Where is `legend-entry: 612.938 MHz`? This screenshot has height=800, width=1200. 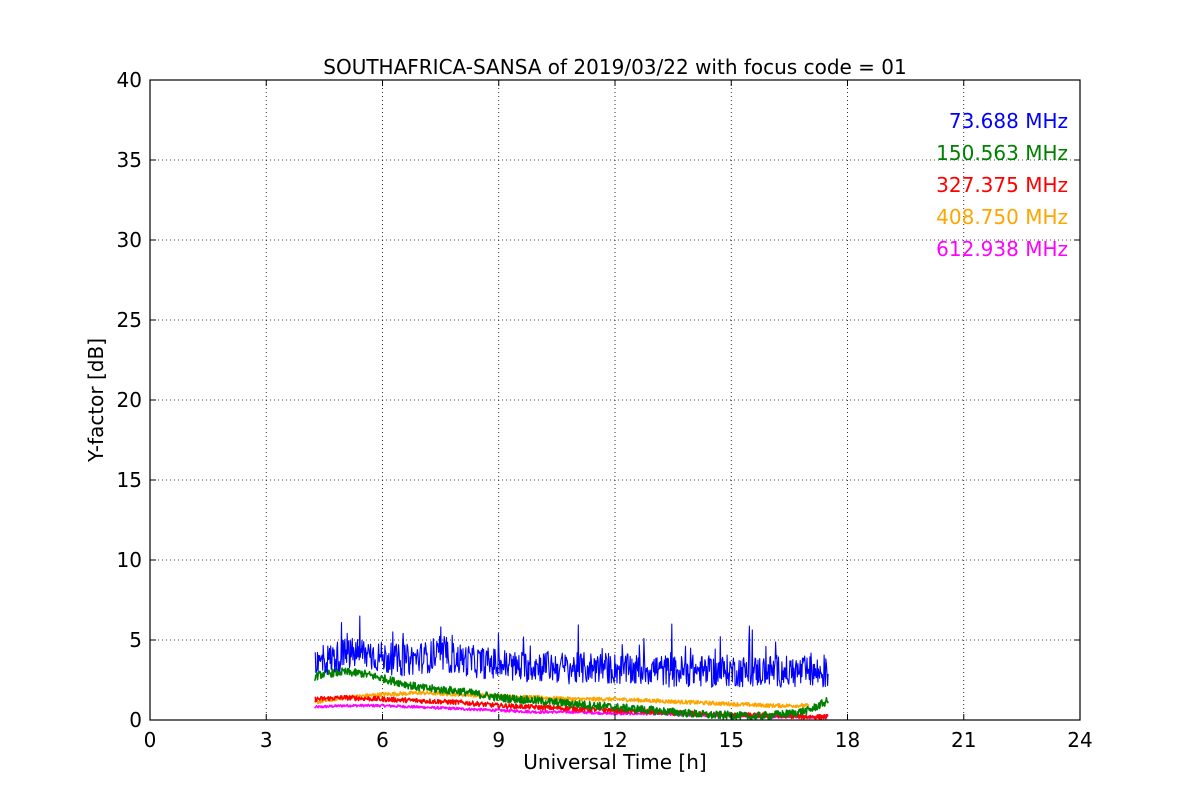 legend-entry: 612.938 MHz is located at coordinates (1002, 249).